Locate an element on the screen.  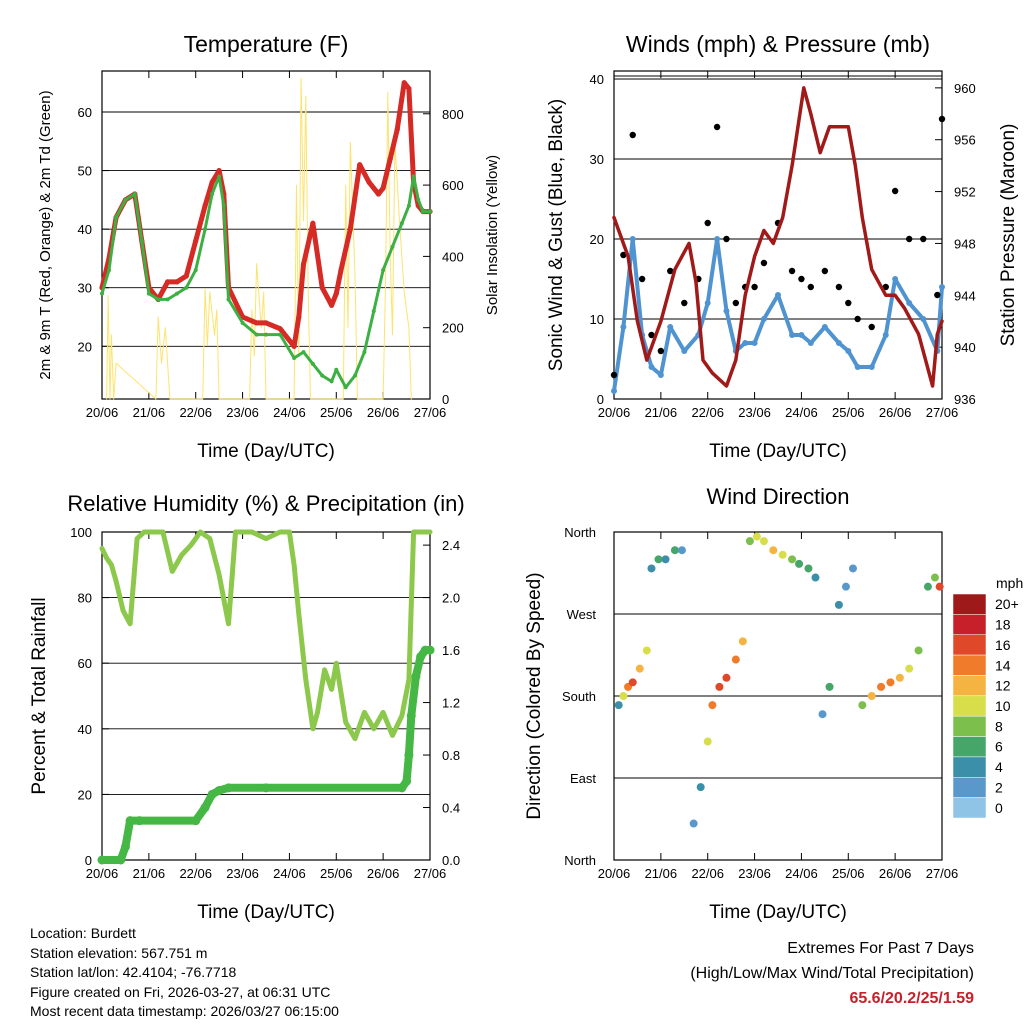
x-tick-label: 27/06 is located at coordinates (430, 412).